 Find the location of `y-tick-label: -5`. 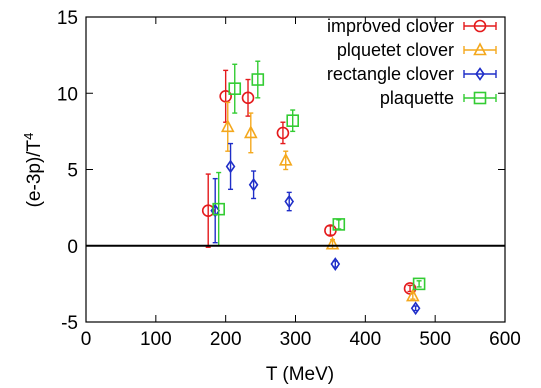

y-tick-label: -5 is located at coordinates (69, 323).